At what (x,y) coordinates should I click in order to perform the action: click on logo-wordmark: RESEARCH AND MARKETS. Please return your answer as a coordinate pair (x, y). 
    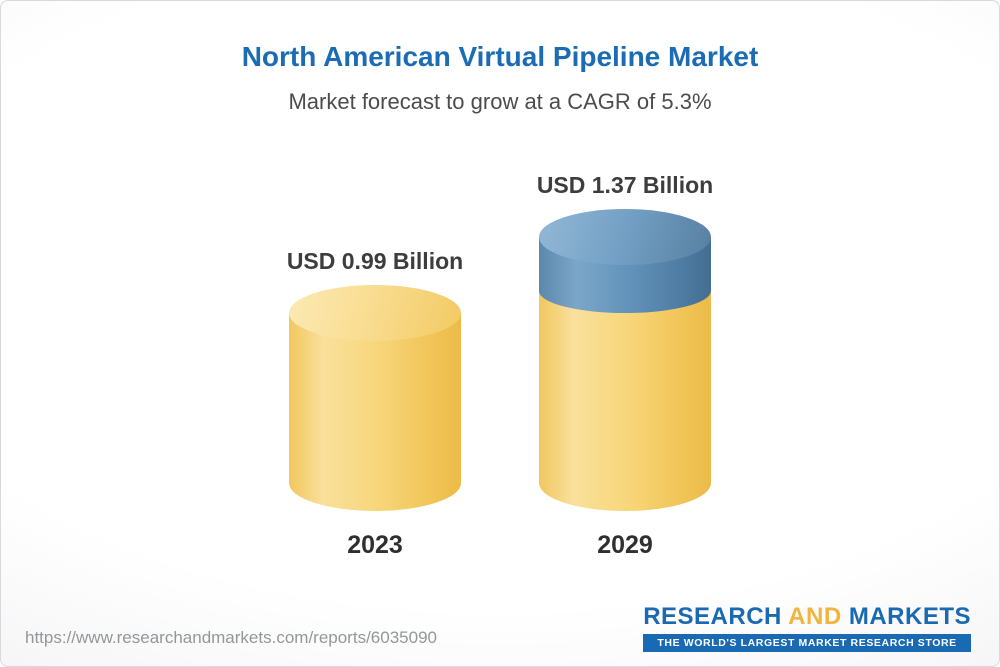
    Looking at the image, I should click on (807, 617).